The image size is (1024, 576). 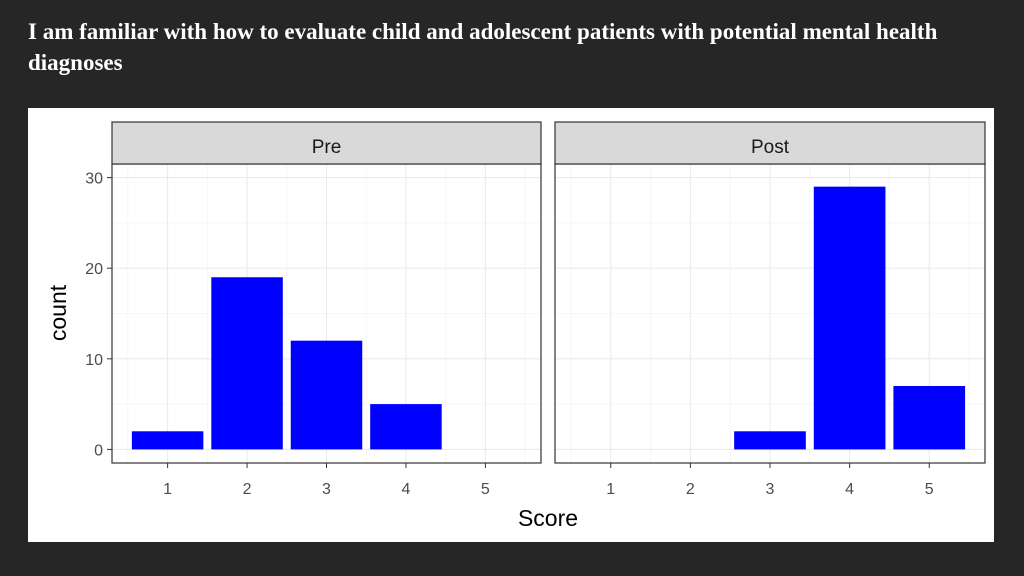 What do you see at coordinates (94, 179) in the screenshot?
I see `y-tick-label: 30` at bounding box center [94, 179].